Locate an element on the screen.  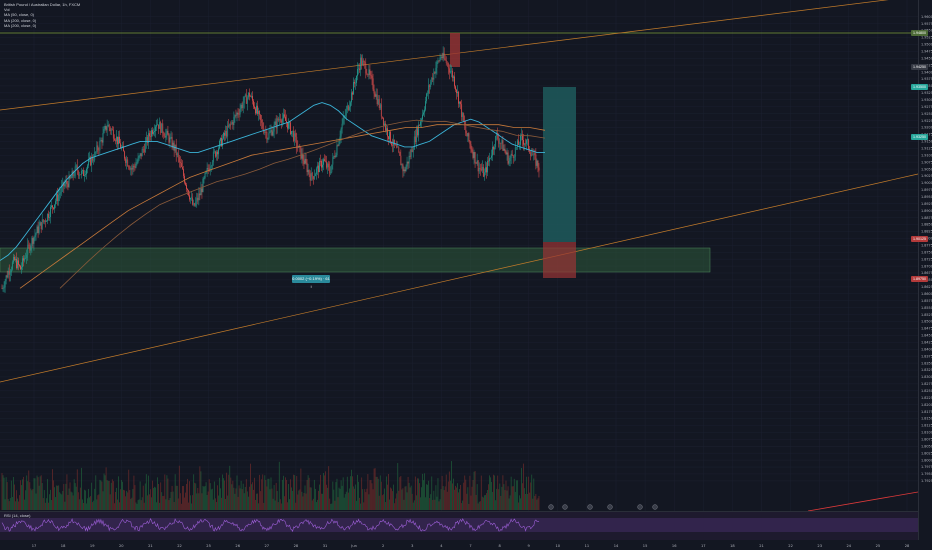
time-tick-label: 22 is located at coordinates (790, 546).